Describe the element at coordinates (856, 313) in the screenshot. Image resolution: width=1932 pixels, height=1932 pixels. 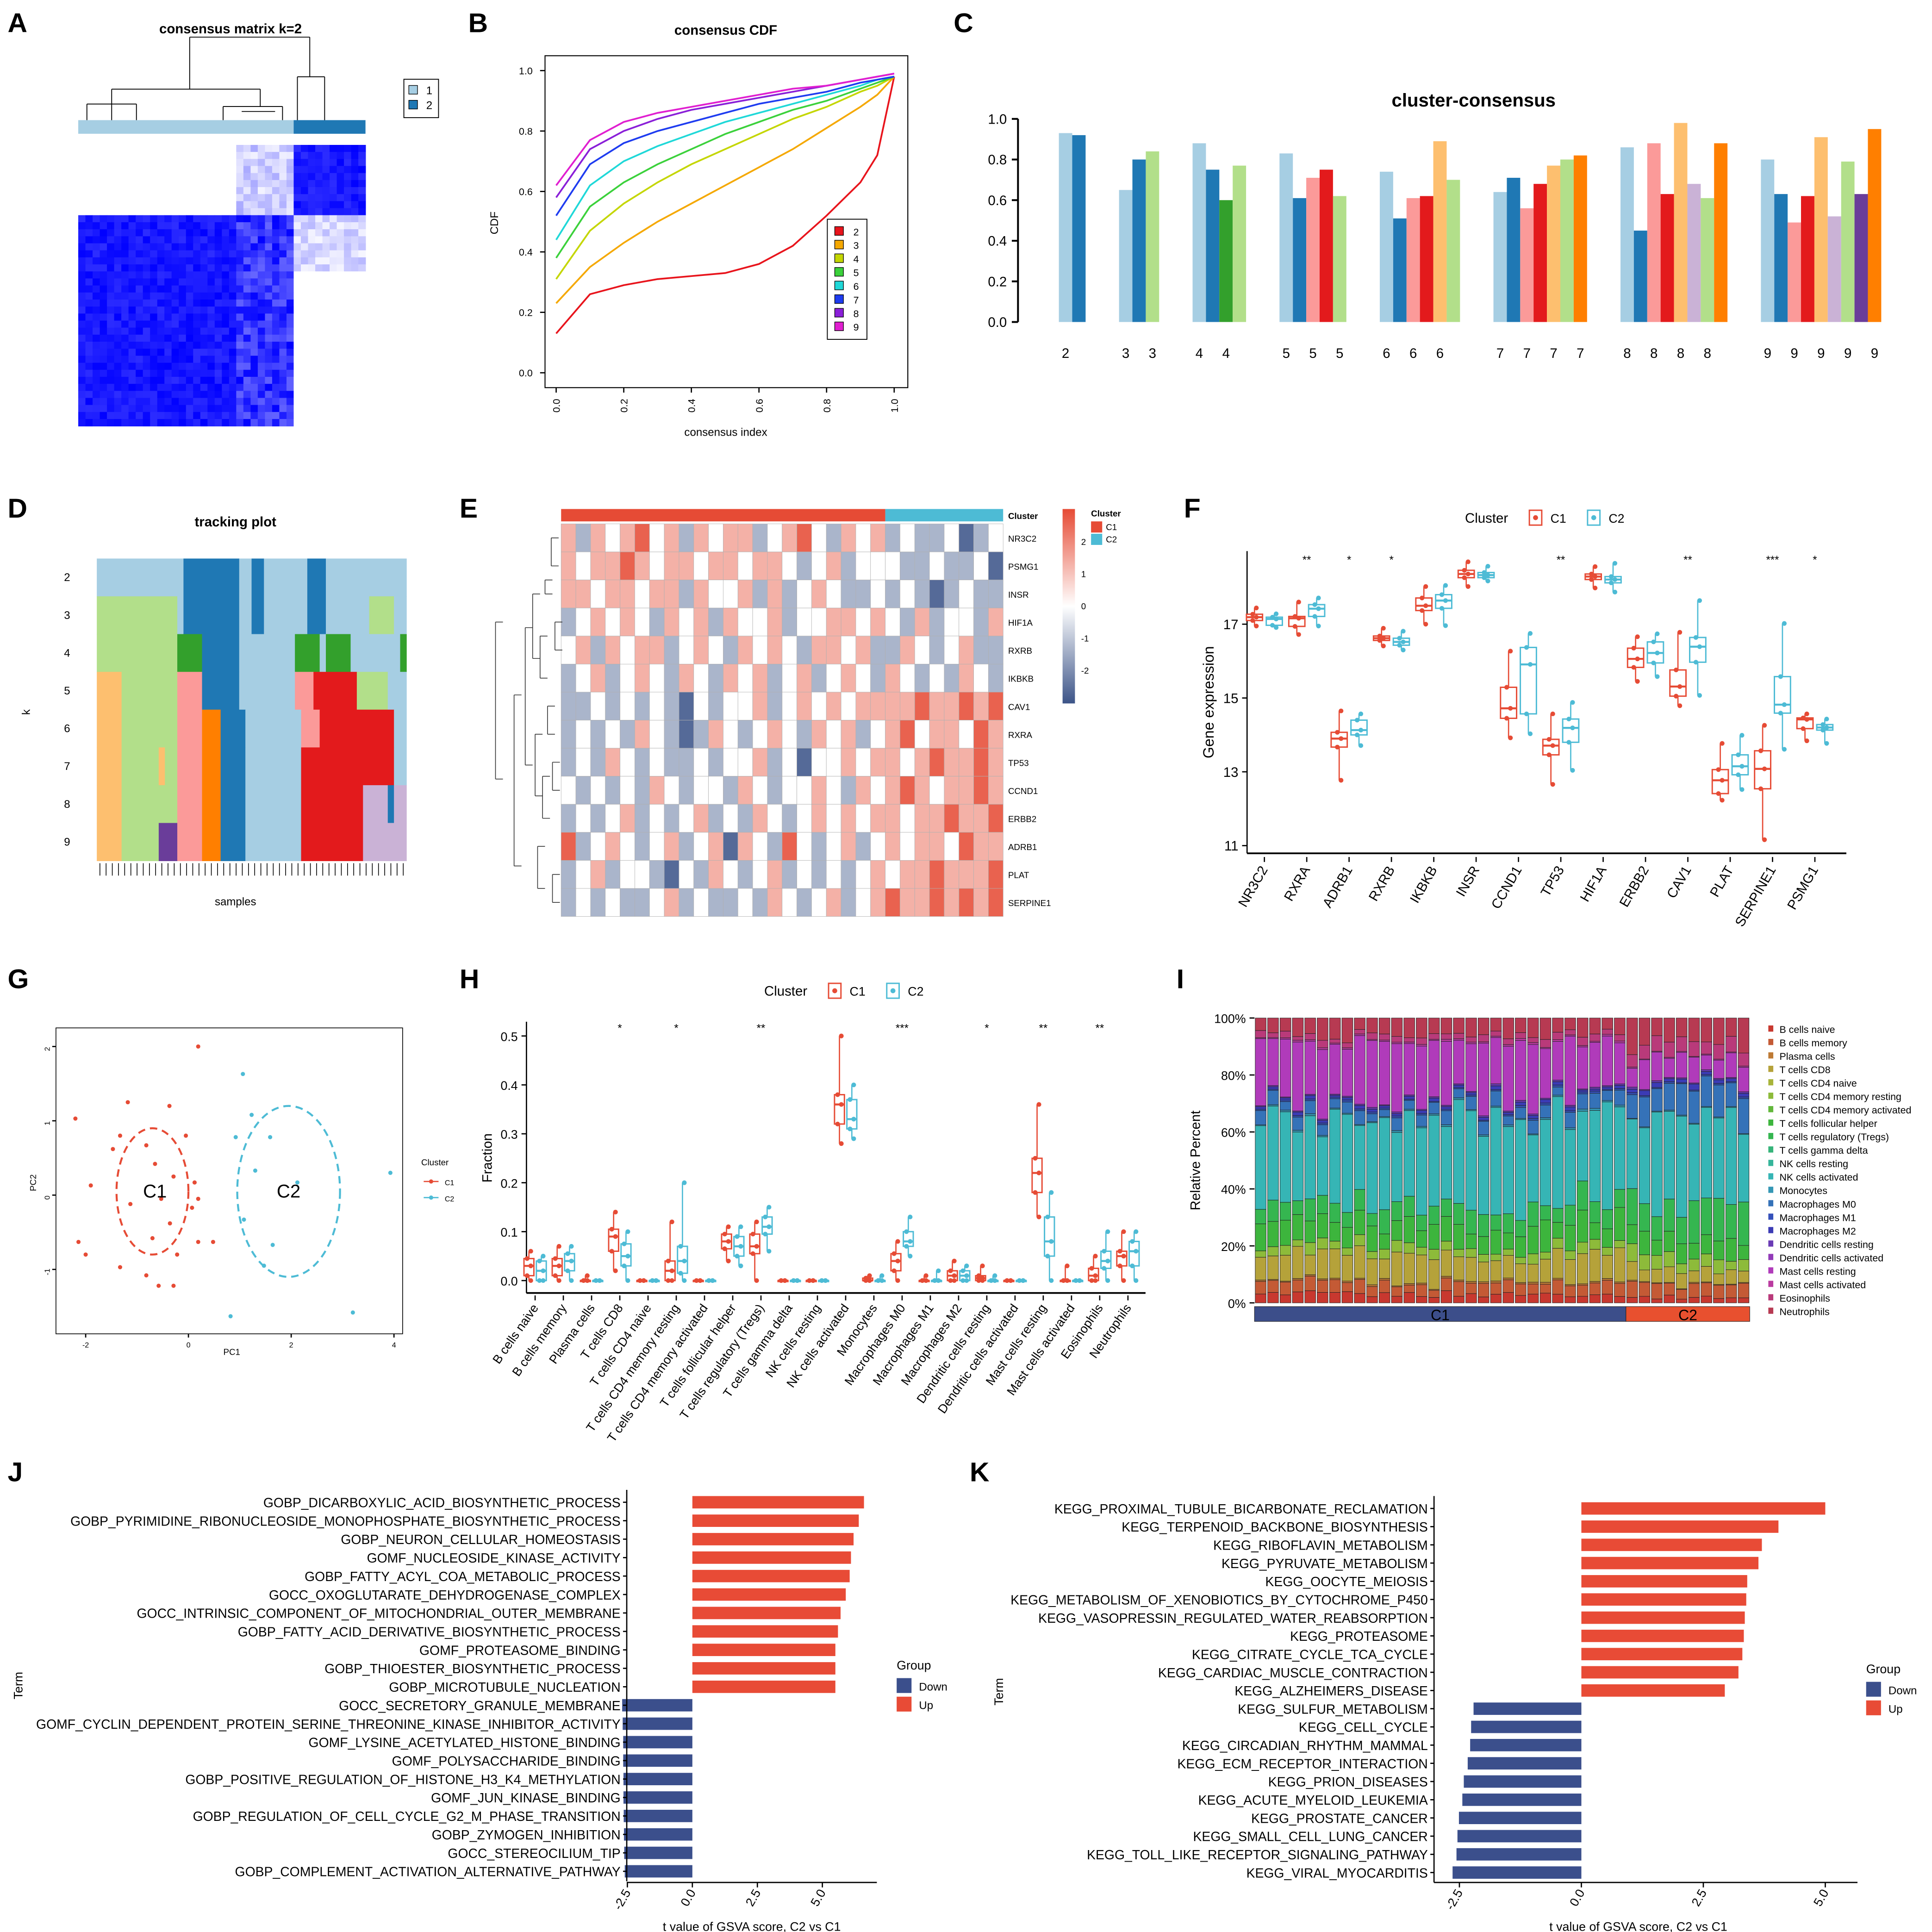
I see `legend-label-k8: 8` at that location.